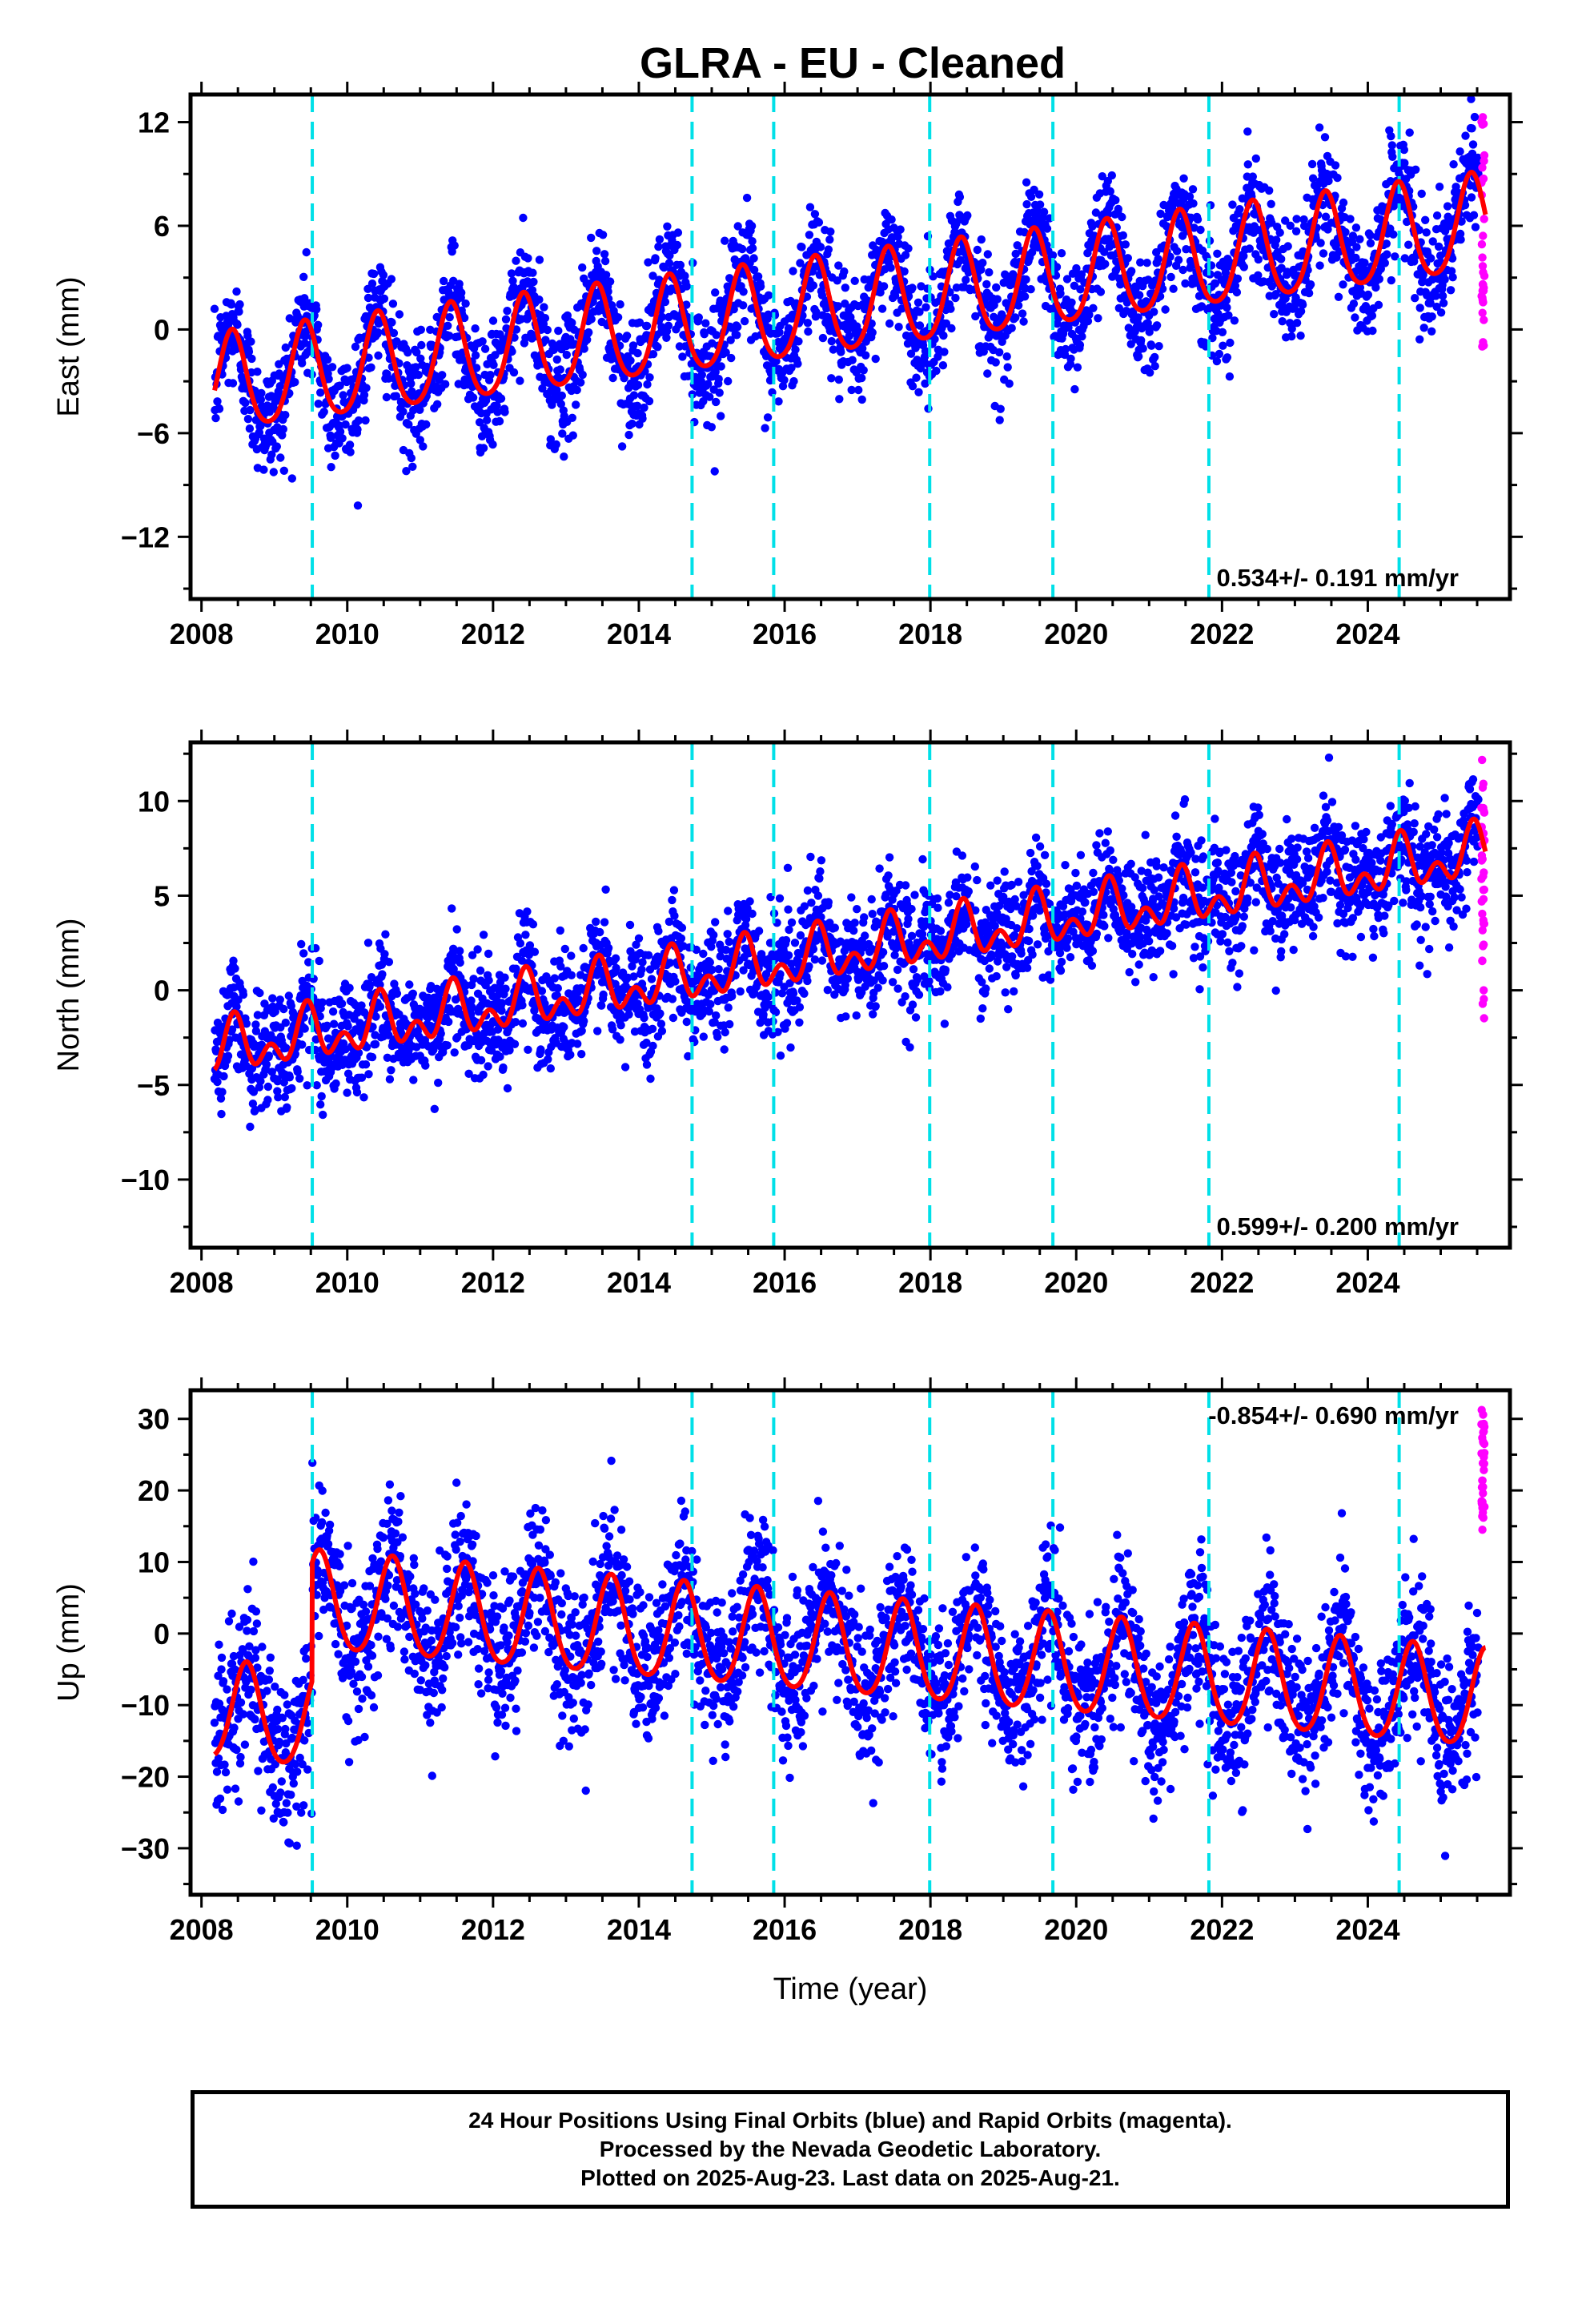 This screenshot has height=2324, width=1582. I want to click on x-tick-label: 2018, so click(930, 633).